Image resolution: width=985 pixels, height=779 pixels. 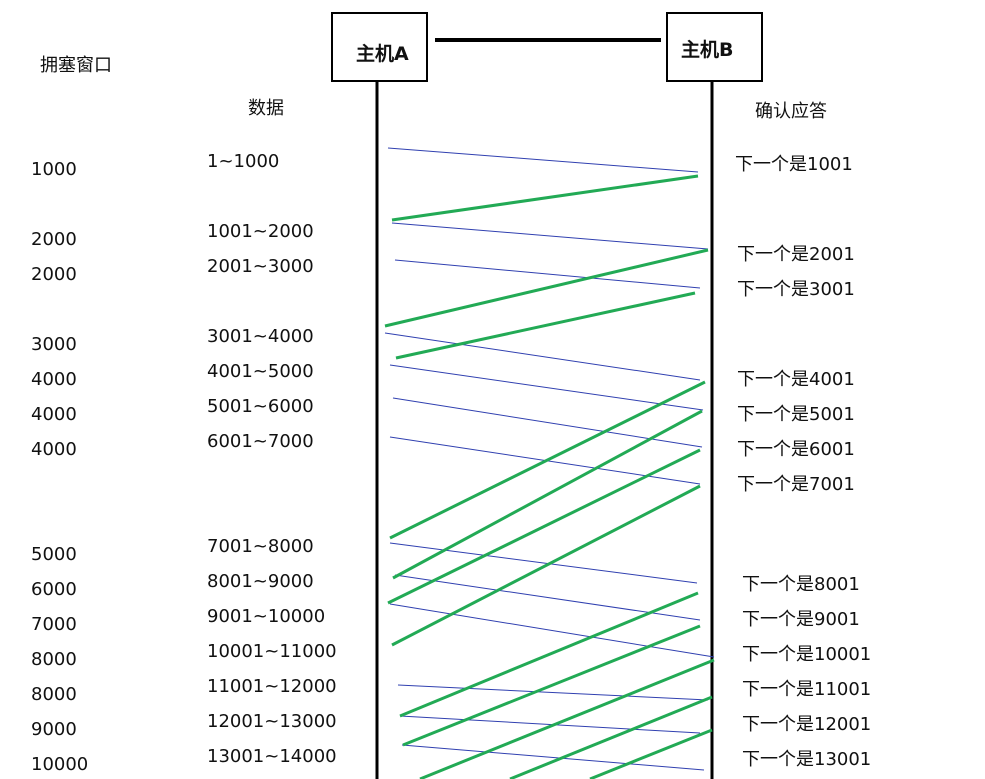 What do you see at coordinates (260, 546) in the screenshot?
I see `data-range-label: 7001~8000` at bounding box center [260, 546].